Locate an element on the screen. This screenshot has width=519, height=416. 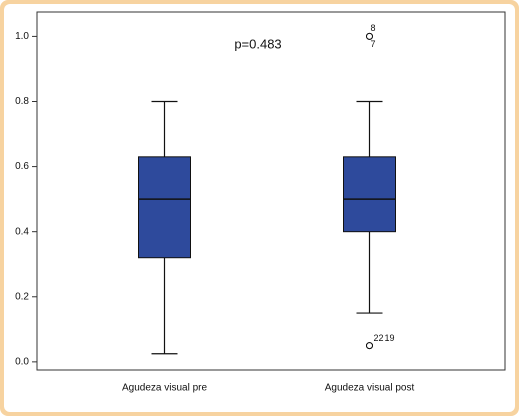
y-tick-label: 0.6 is located at coordinates (22, 166).